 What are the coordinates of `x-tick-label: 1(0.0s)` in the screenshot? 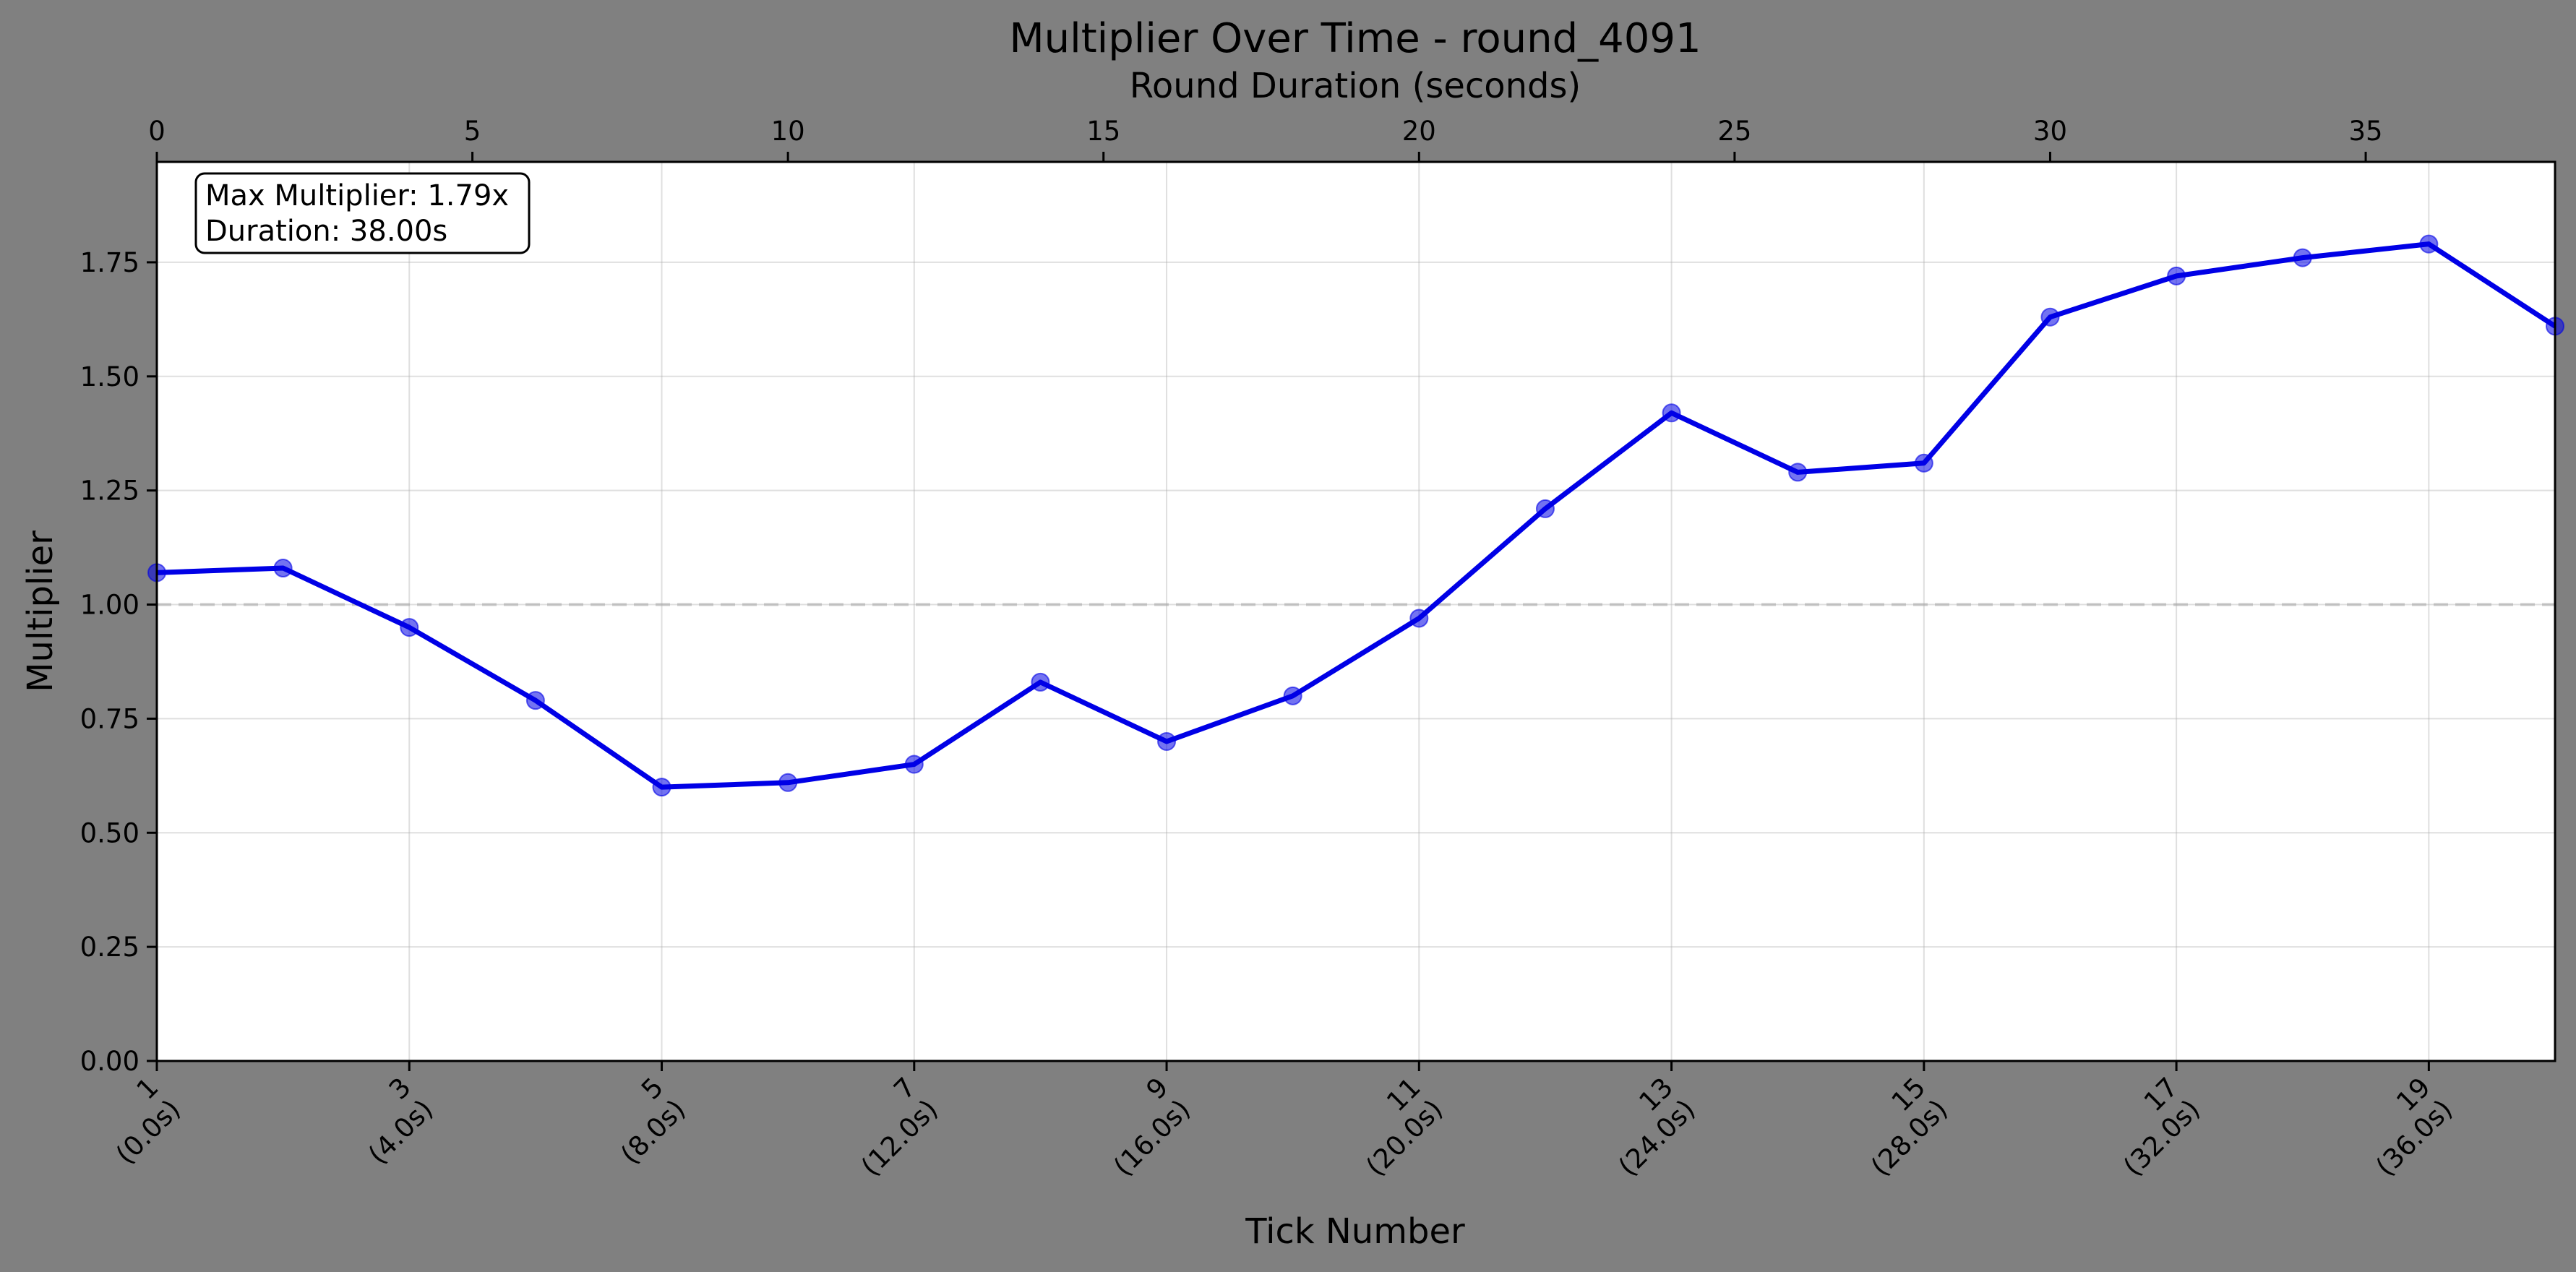 It's located at (148, 1121).